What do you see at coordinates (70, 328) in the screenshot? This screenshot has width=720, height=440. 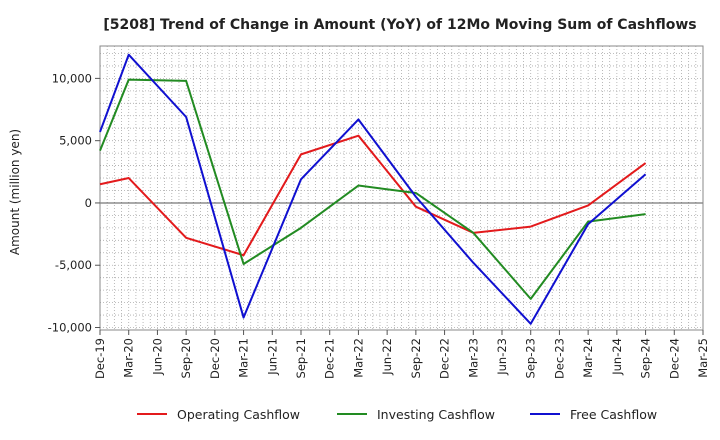 I see `y-tick-label: -10,000` at bounding box center [70, 328].